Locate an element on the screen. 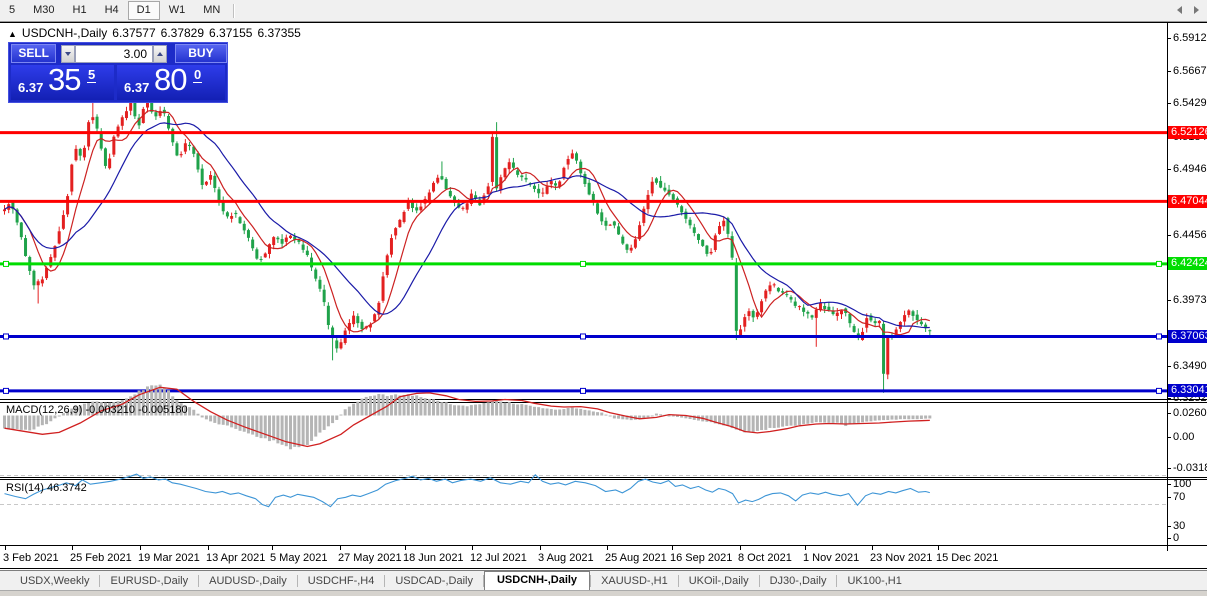 This screenshot has width=1207, height=596. main-macd-border-b is located at coordinates (603, 402).